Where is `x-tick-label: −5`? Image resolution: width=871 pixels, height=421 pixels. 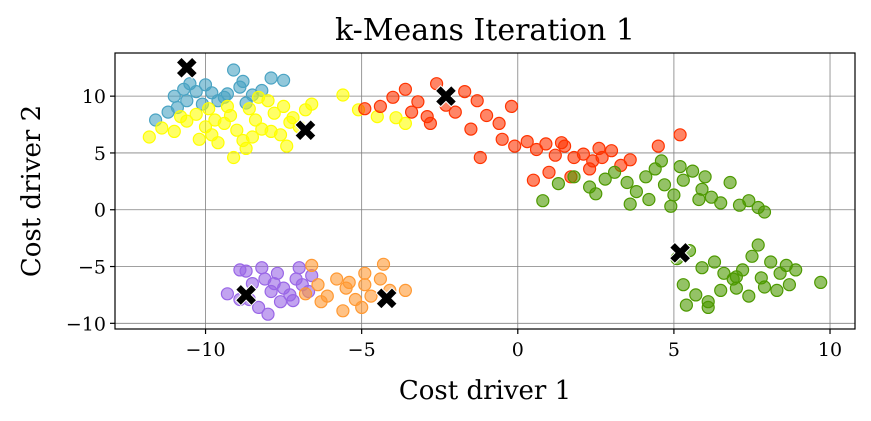
x-tick-label: −5 is located at coordinates (362, 350).